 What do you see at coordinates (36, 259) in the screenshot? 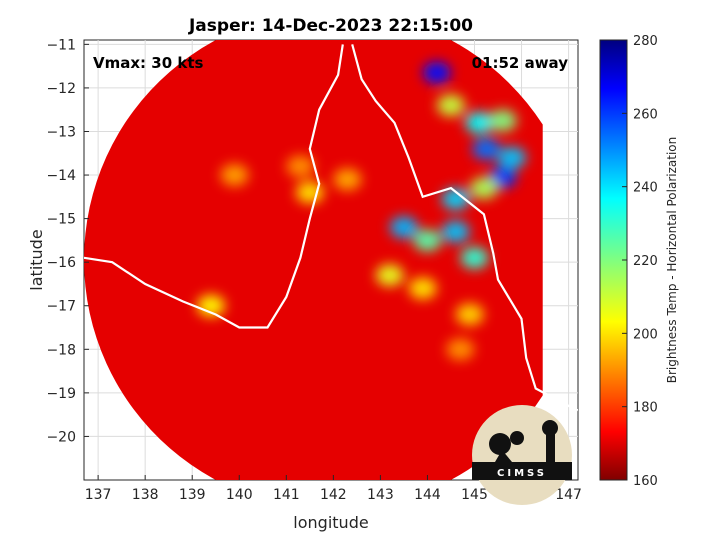
I see `y-axis-label: latitude` at bounding box center [36, 259].